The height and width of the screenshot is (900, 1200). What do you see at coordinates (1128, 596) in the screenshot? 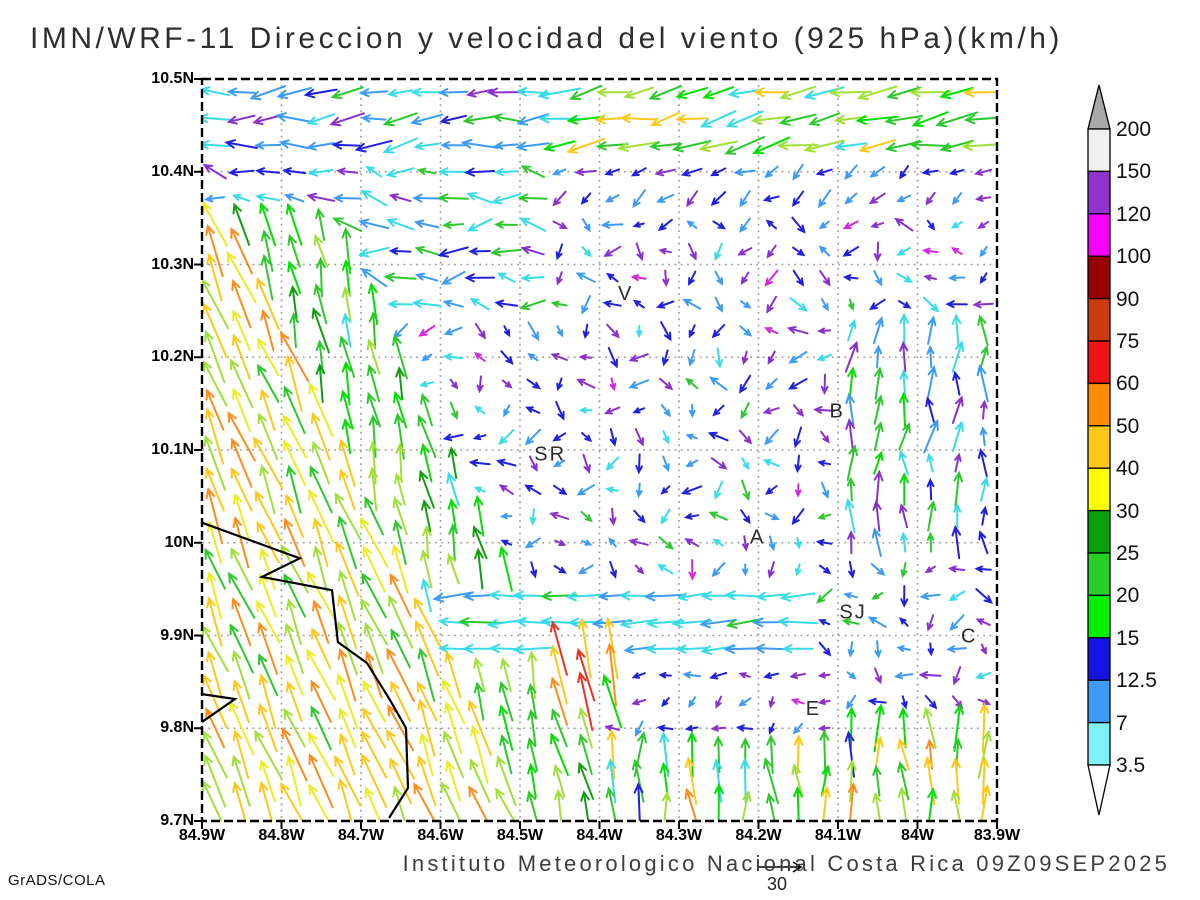
I see `colorbar-label: 20` at bounding box center [1128, 596].